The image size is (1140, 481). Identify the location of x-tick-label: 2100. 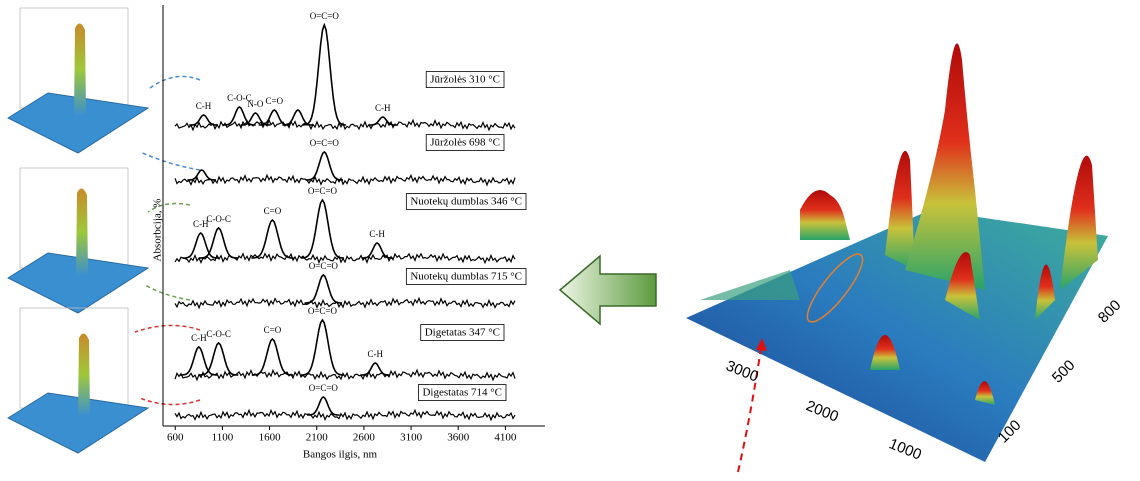
(317, 438).